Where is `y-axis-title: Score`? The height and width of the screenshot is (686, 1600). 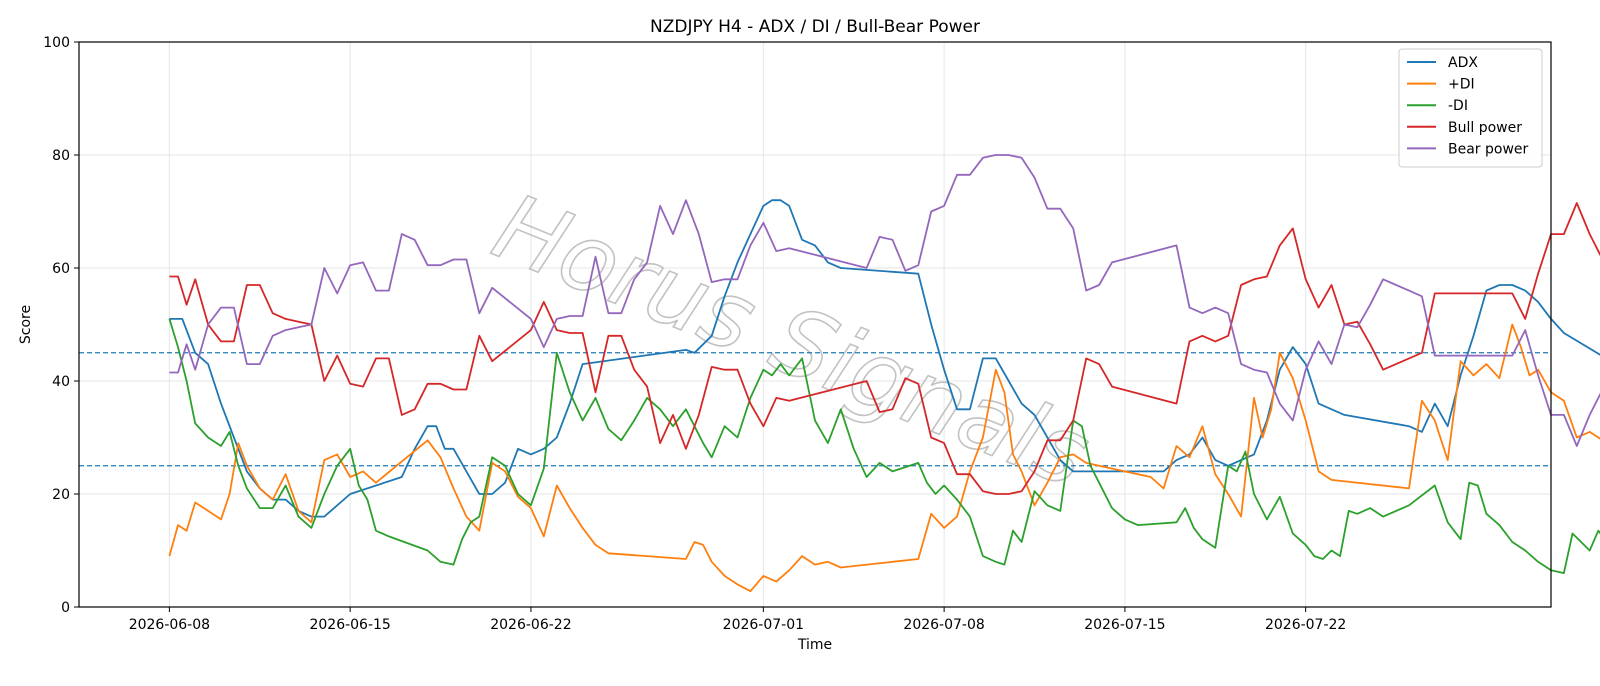
y-axis-title: Score is located at coordinates (26, 324).